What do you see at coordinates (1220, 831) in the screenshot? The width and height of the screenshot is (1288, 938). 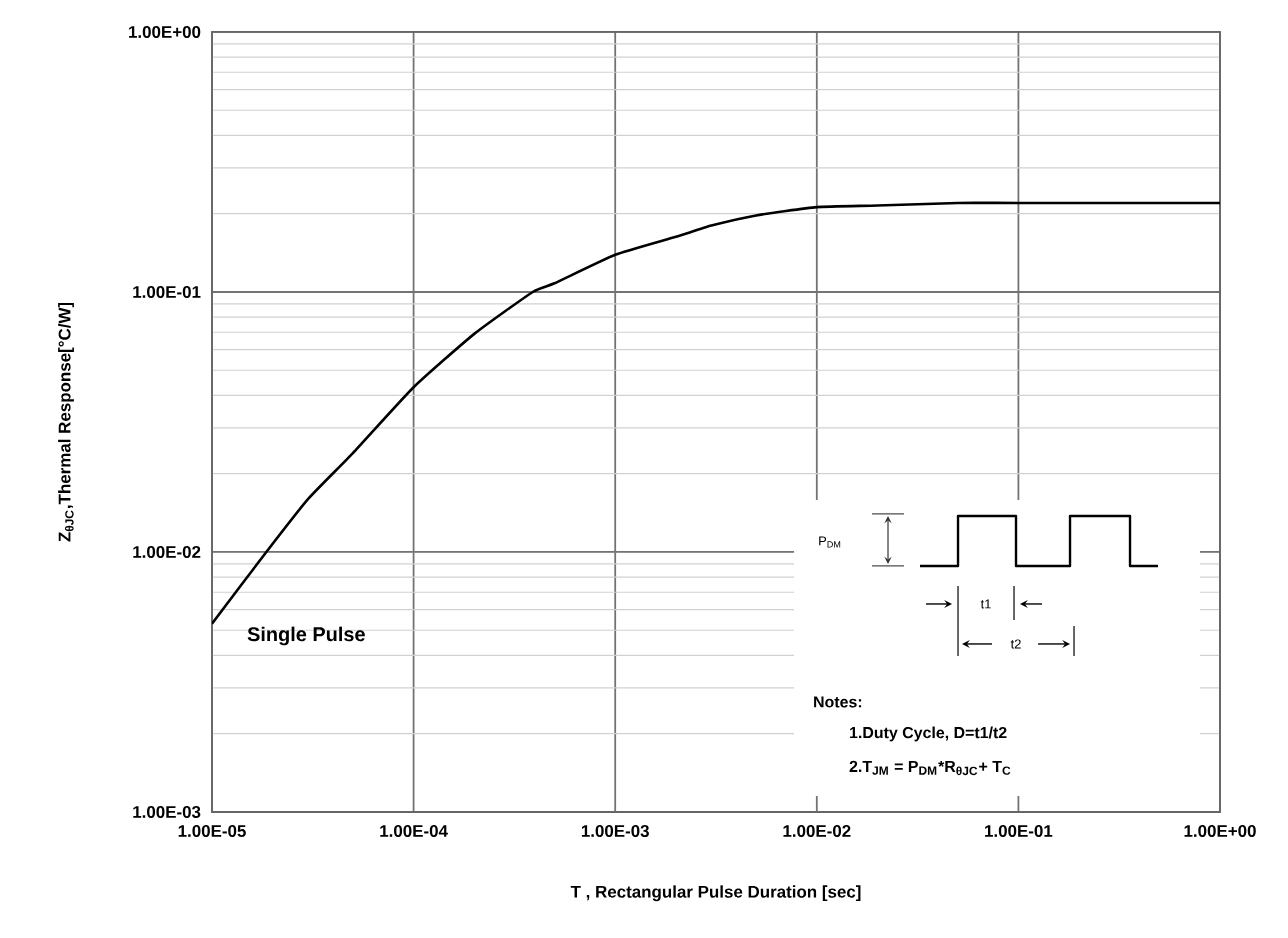 I see `x-tick-label: 1.00E+00` at bounding box center [1220, 831].